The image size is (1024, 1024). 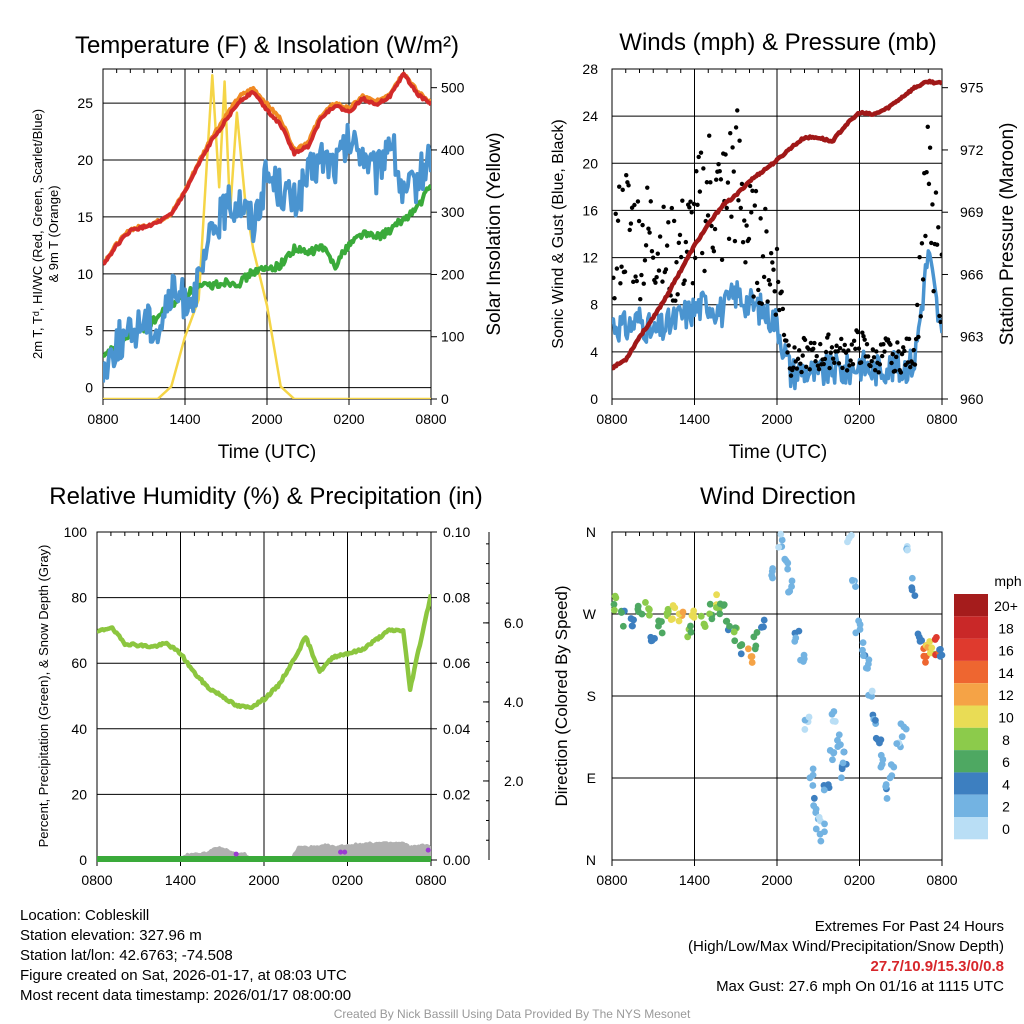 What do you see at coordinates (266, 419) in the screenshot?
I see `temp-panel-xtick-label: 2000` at bounding box center [266, 419].